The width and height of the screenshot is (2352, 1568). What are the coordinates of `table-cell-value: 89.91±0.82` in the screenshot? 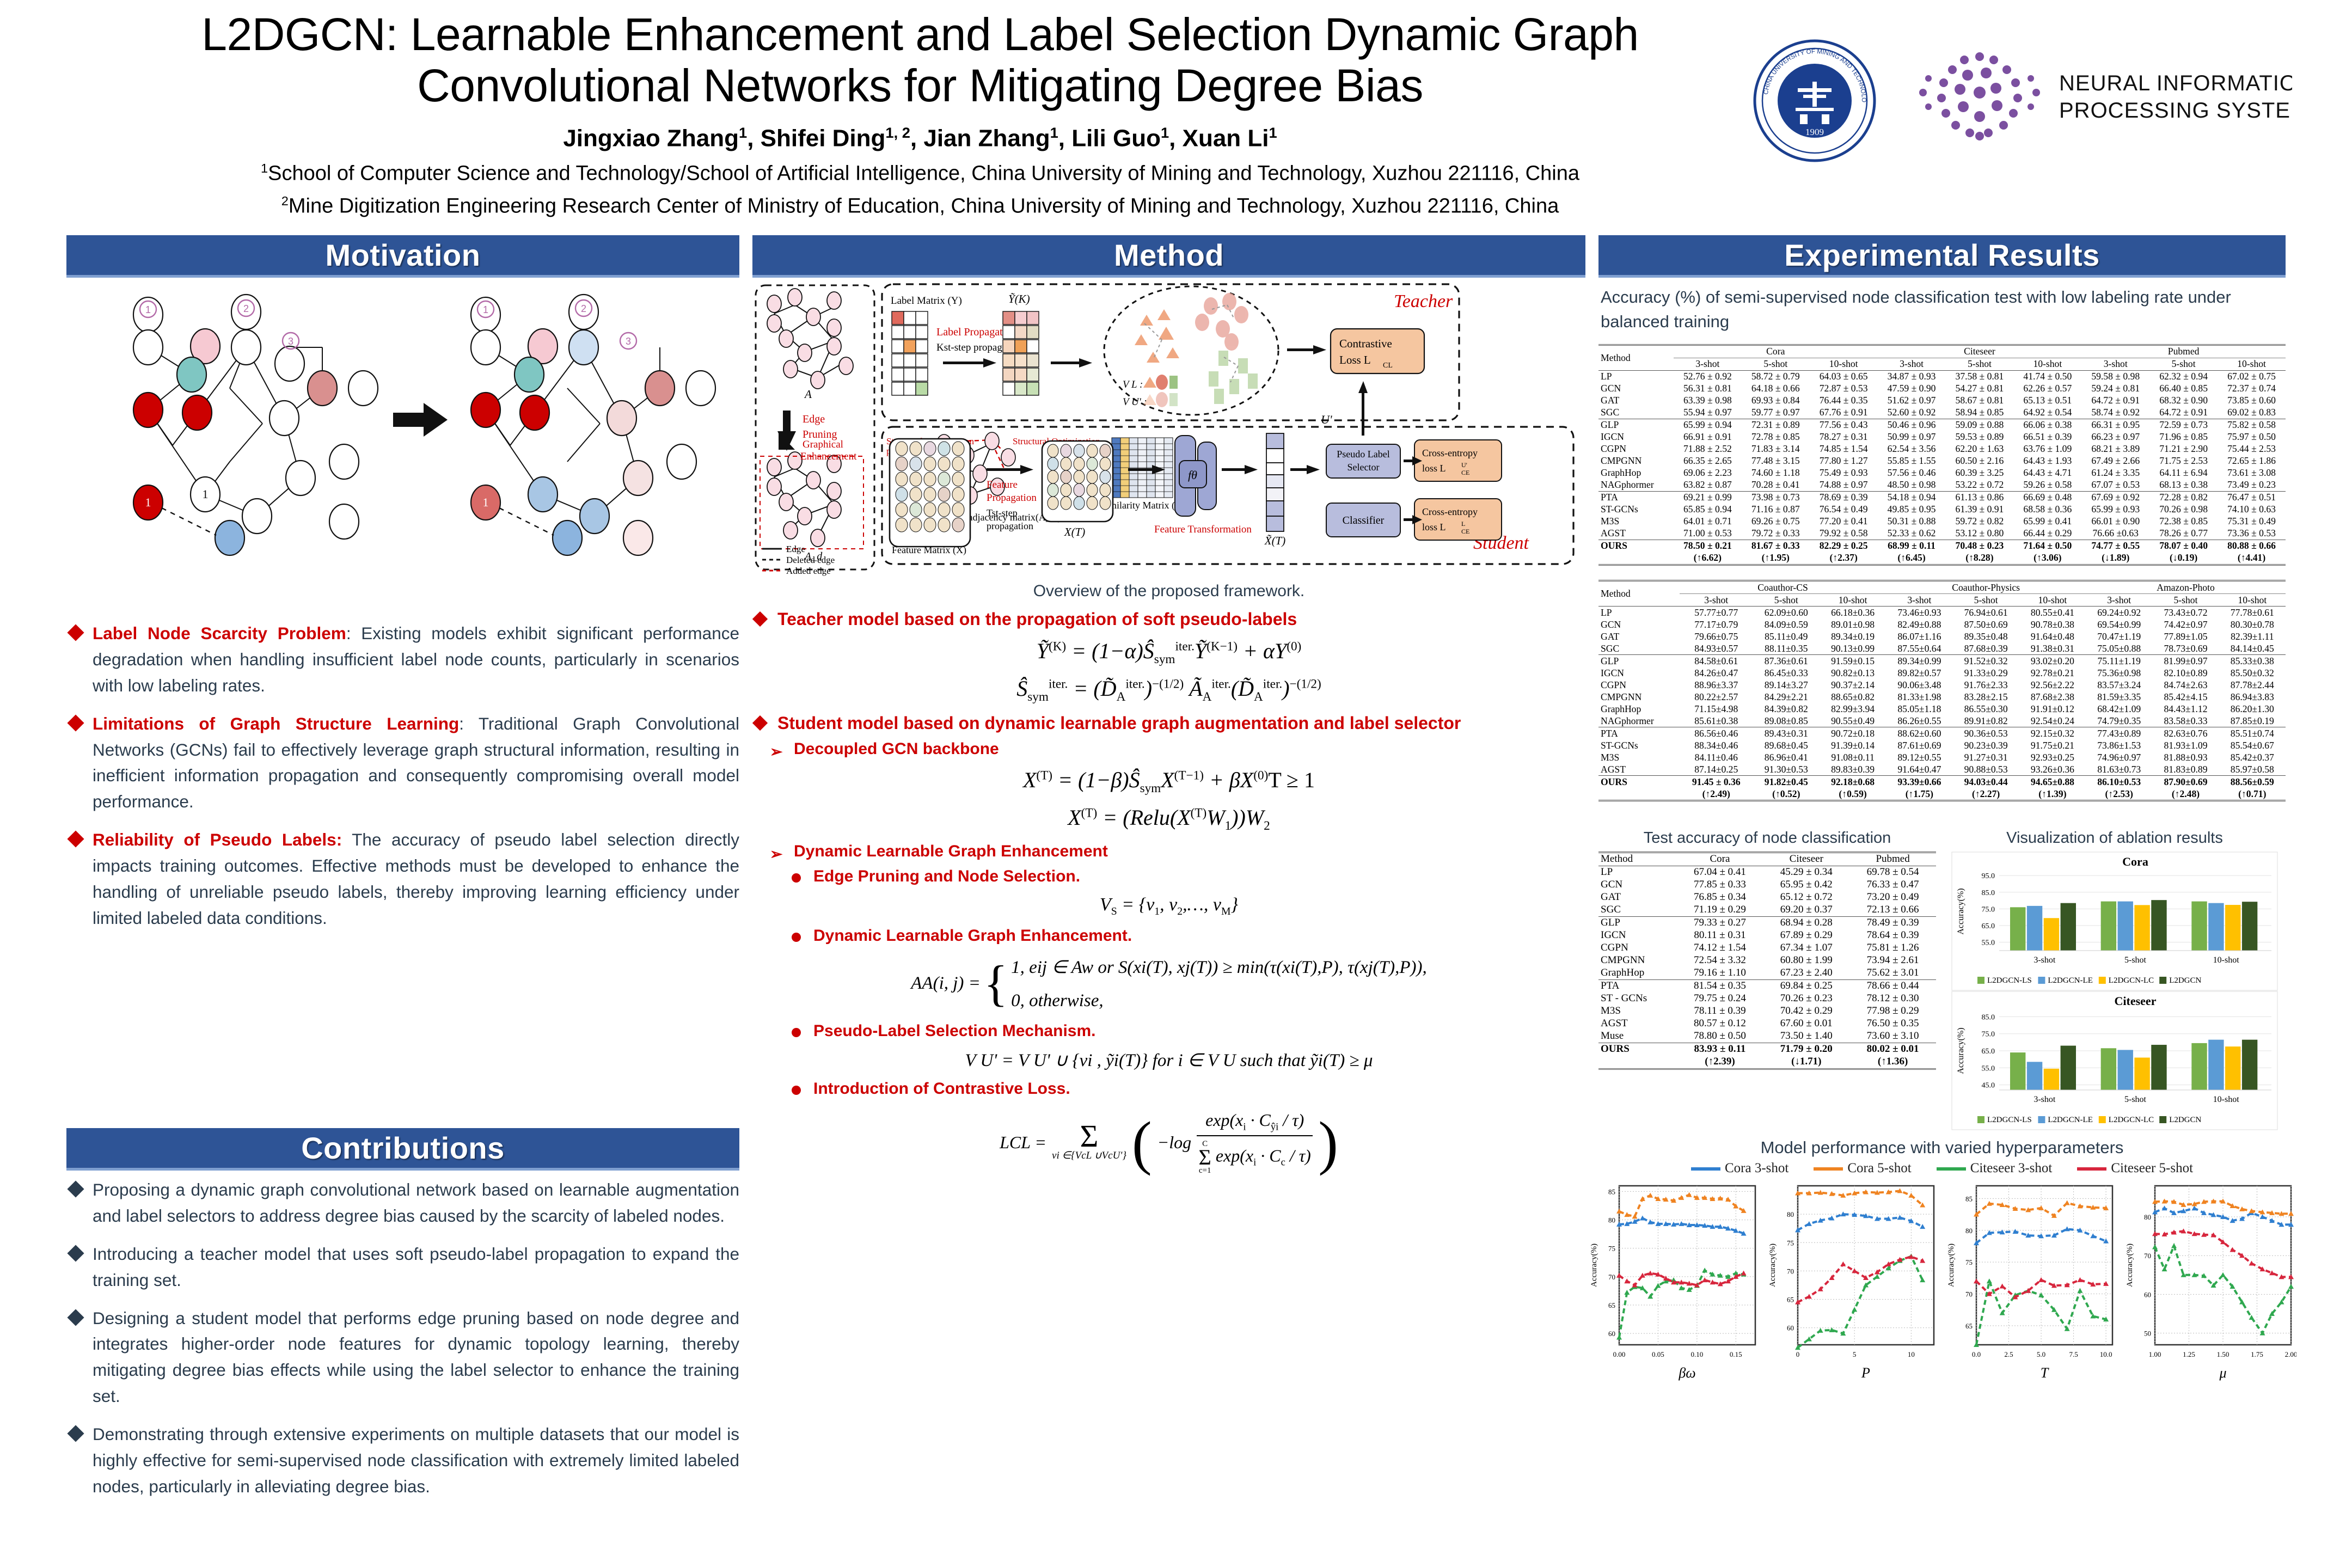 It's located at (1986, 720).